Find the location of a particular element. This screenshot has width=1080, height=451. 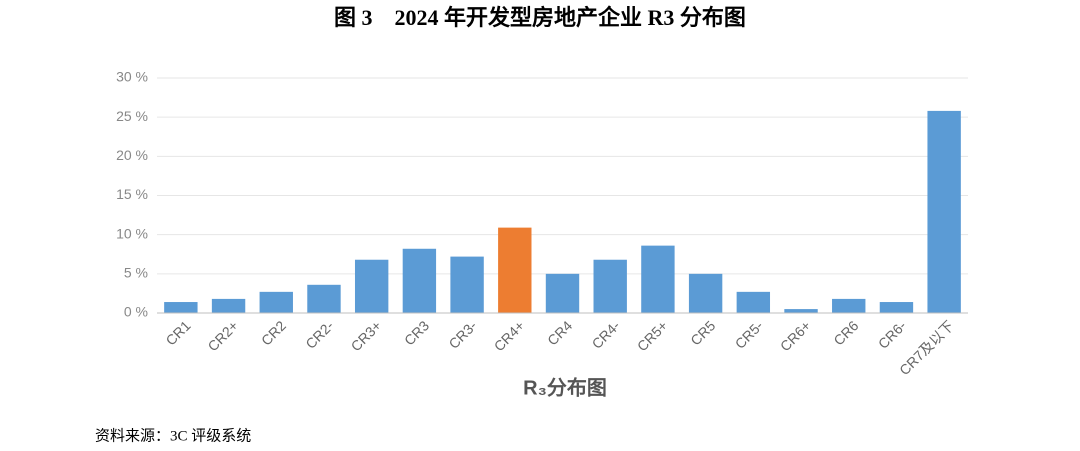

x-tick-label: CR1 is located at coordinates (177, 332).